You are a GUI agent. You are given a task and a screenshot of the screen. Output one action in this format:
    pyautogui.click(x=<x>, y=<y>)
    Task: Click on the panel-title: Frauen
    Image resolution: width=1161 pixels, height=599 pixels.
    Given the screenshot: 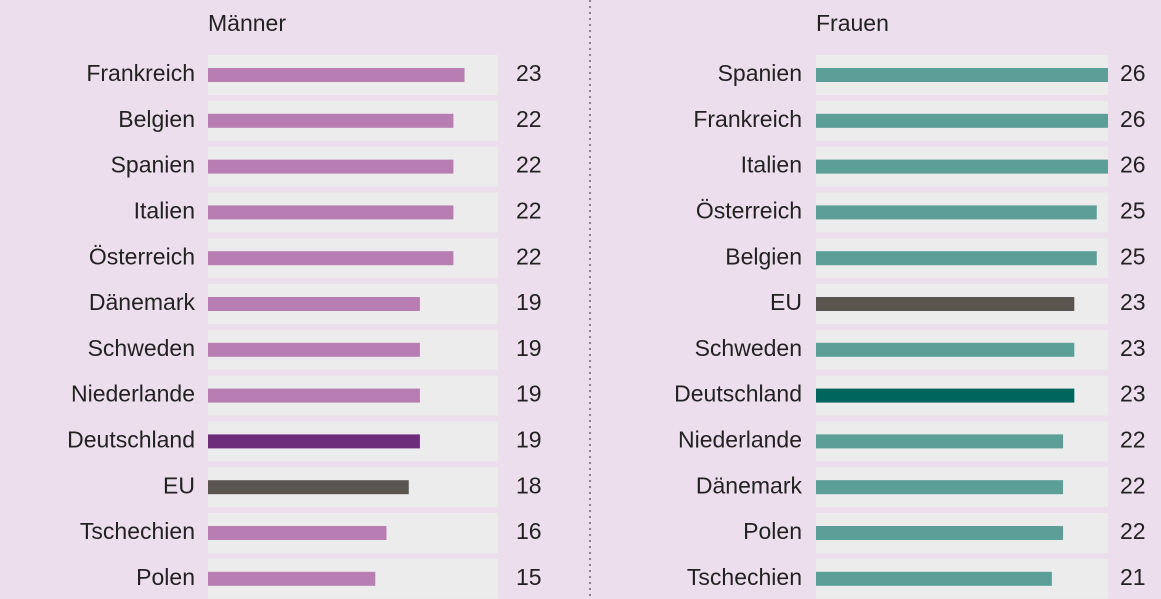 What is the action you would take?
    pyautogui.click(x=852, y=23)
    